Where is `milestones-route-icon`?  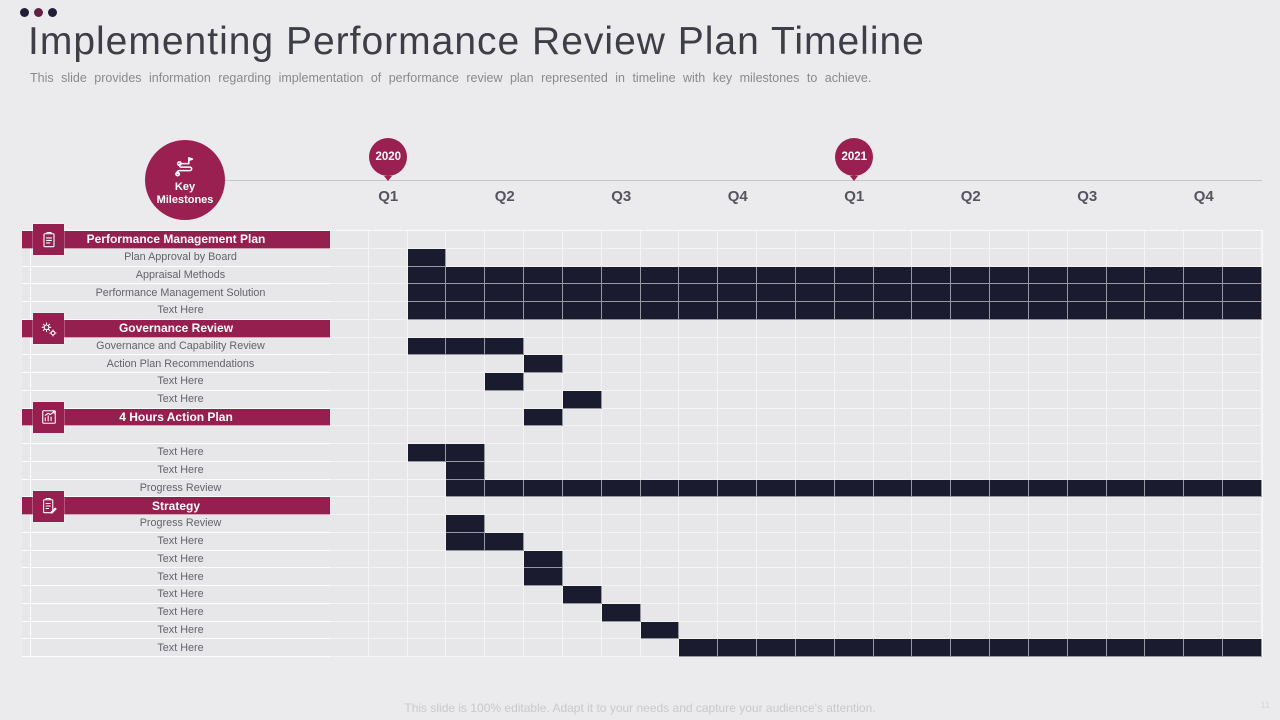
milestones-route-icon is located at coordinates (185, 167).